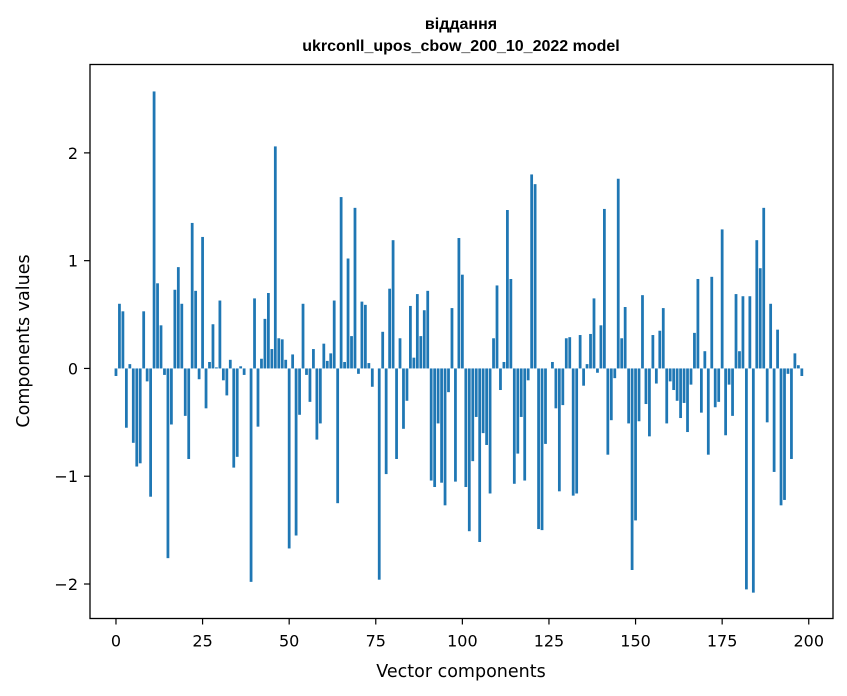 The width and height of the screenshot is (847, 696). I want to click on x-axis-label: Vector components, so click(460, 672).